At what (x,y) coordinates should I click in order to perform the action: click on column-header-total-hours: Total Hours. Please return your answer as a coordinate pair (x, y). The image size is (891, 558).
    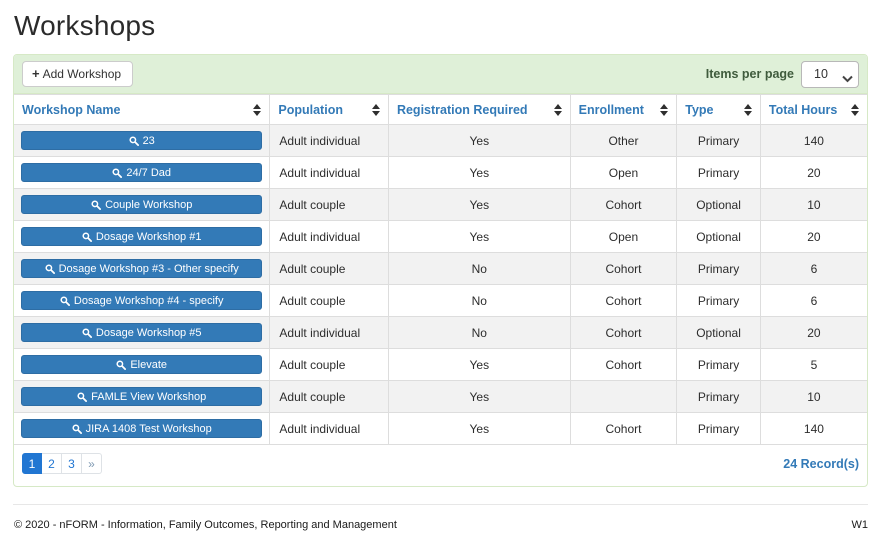
    Looking at the image, I should click on (813, 109).